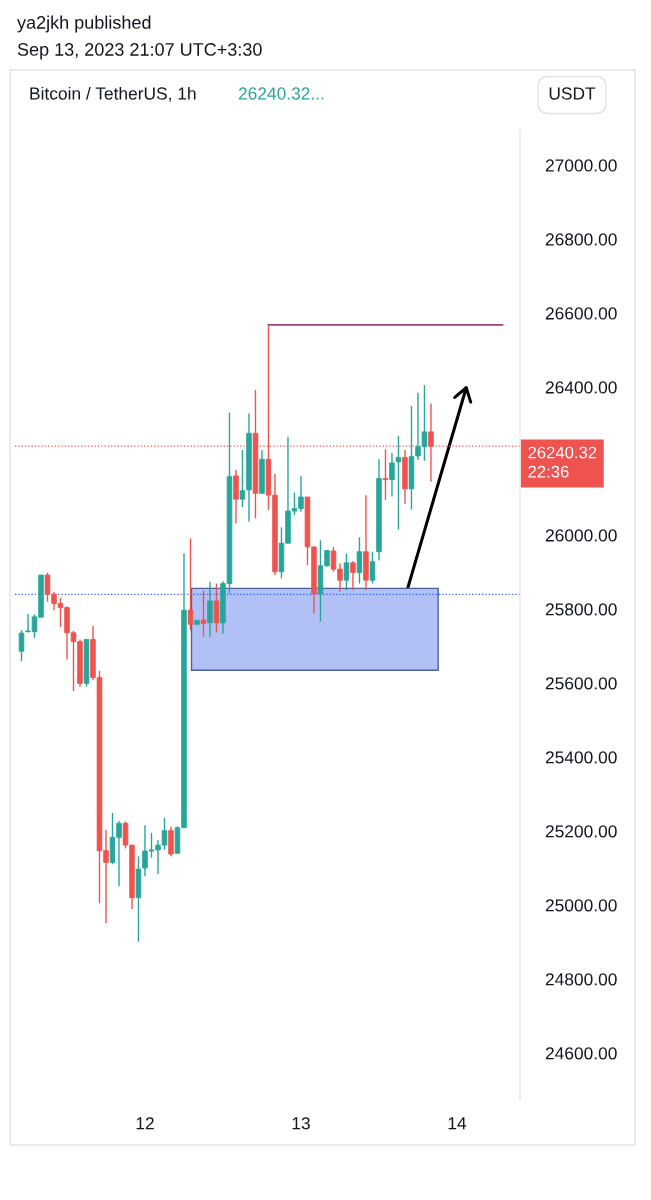 The height and width of the screenshot is (1200, 651). What do you see at coordinates (581, 387) in the screenshot?
I see `y-tick-label: 26400.00` at bounding box center [581, 387].